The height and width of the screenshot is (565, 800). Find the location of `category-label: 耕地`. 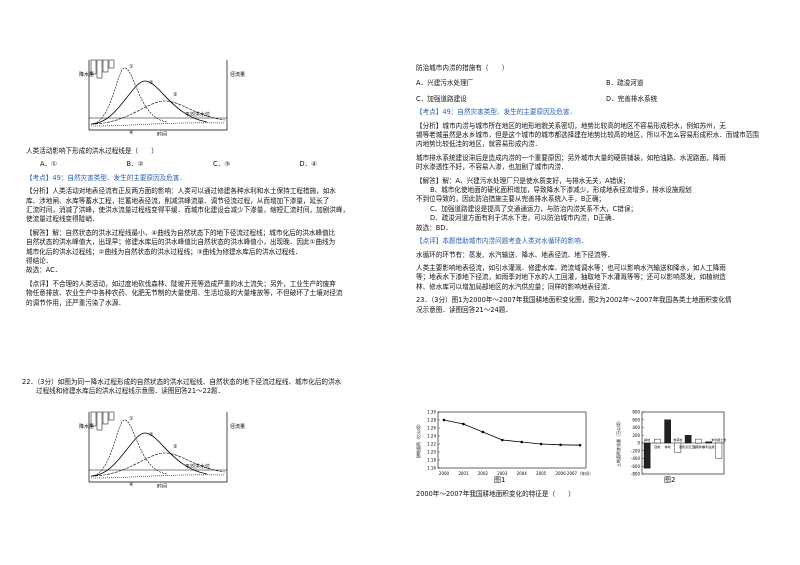

category-label: 耕地 is located at coordinates (647, 439).